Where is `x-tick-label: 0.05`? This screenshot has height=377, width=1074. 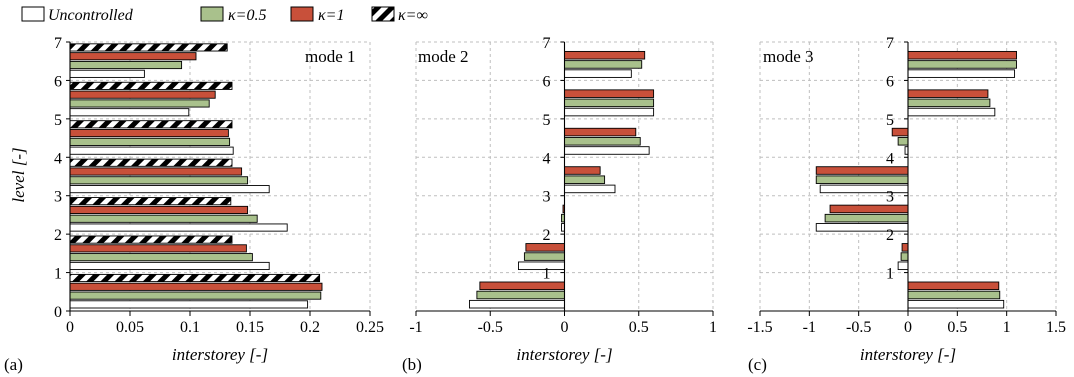
x-tick-label: 0.05 is located at coordinates (130, 327).